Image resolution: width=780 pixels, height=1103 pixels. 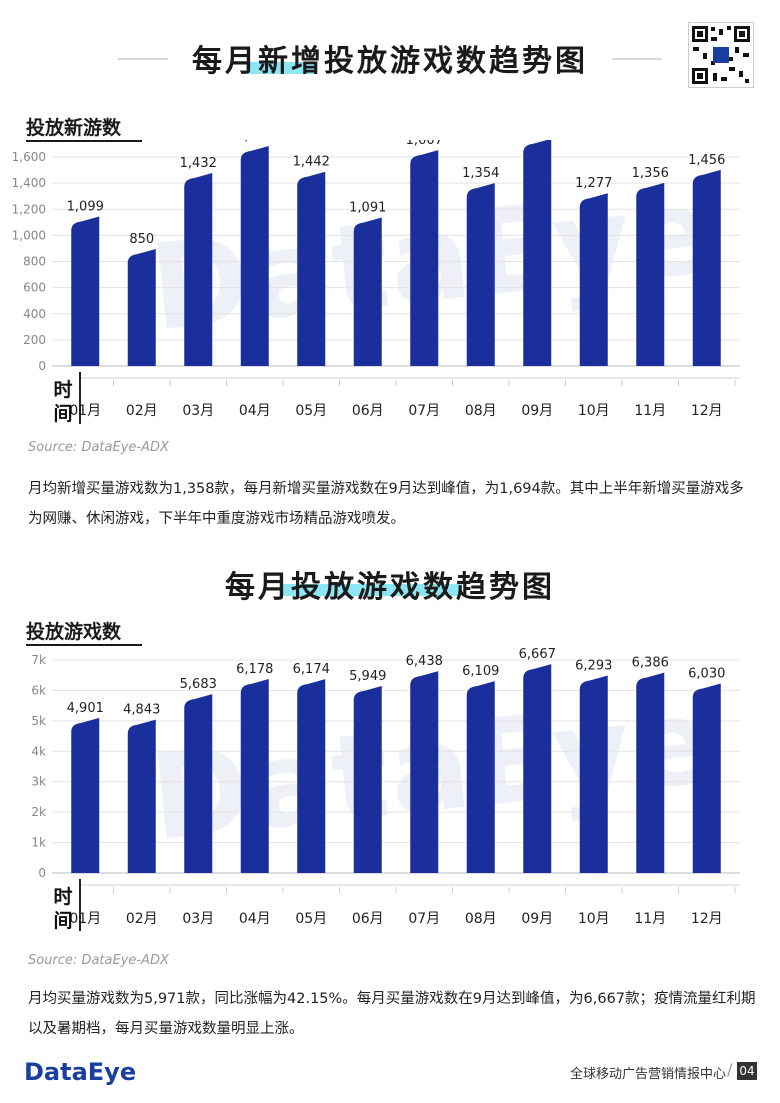 I want to click on y-tick-label: 2k, so click(x=38, y=812).